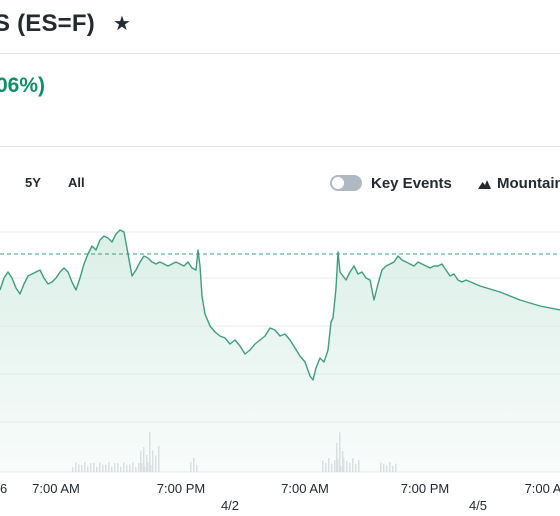 This screenshot has height=516, width=560. I want to click on page-title-row: S (ES=F) ★, so click(65, 24).